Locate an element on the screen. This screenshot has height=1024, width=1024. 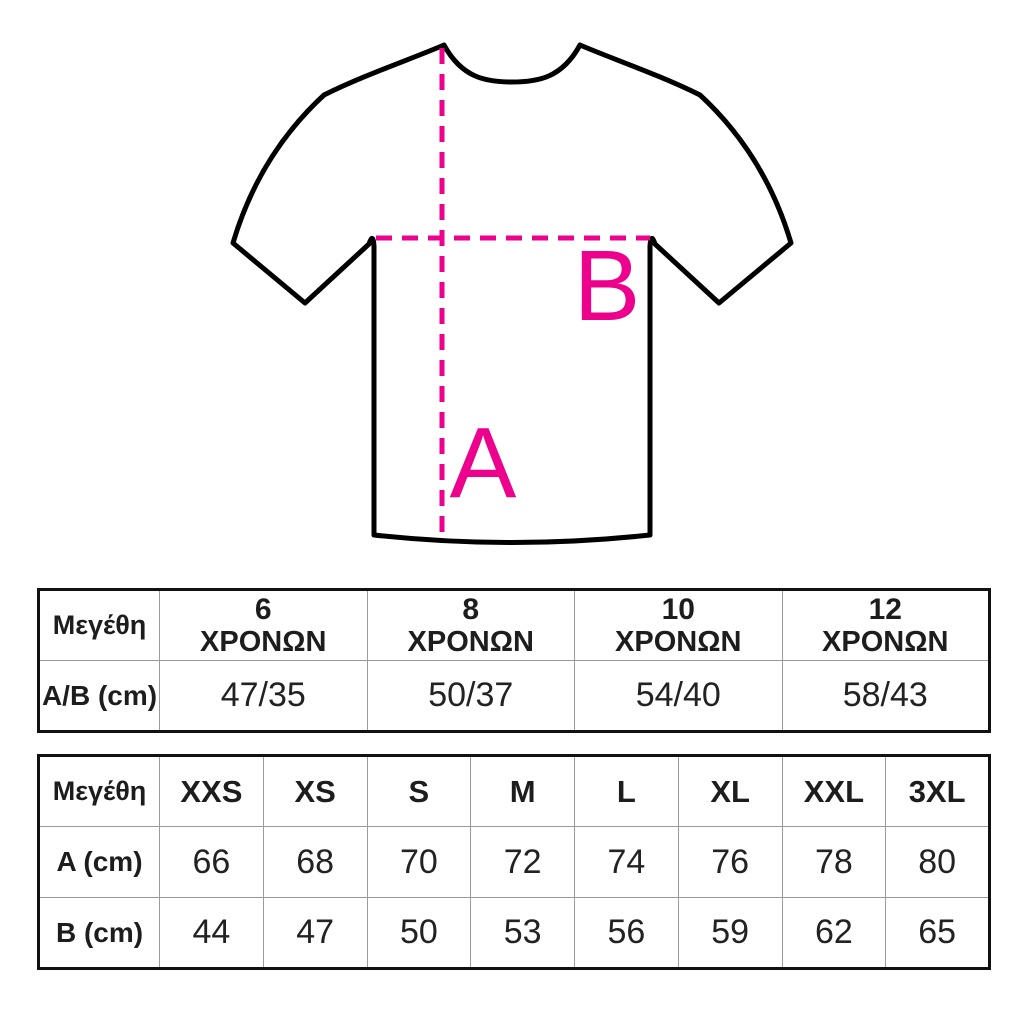
adult-a-cell: 80 is located at coordinates (937, 862).